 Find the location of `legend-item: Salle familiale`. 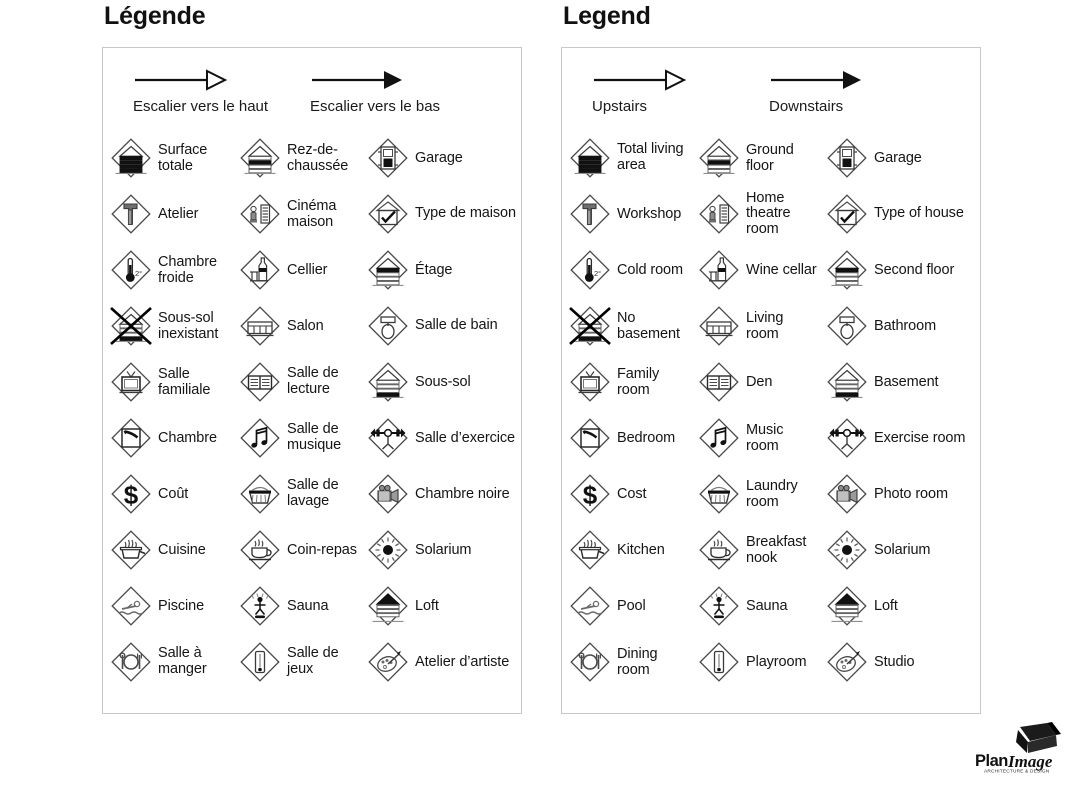

legend-item: Salle familiale is located at coordinates (167, 382).